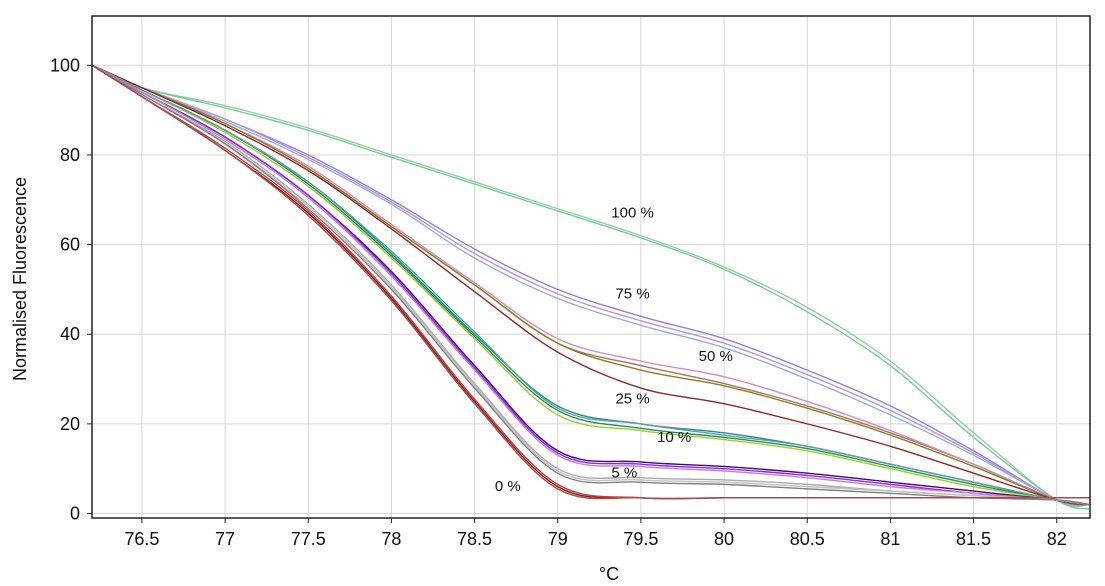  What do you see at coordinates (65, 65) in the screenshot?
I see `y-tick-label: 100` at bounding box center [65, 65].